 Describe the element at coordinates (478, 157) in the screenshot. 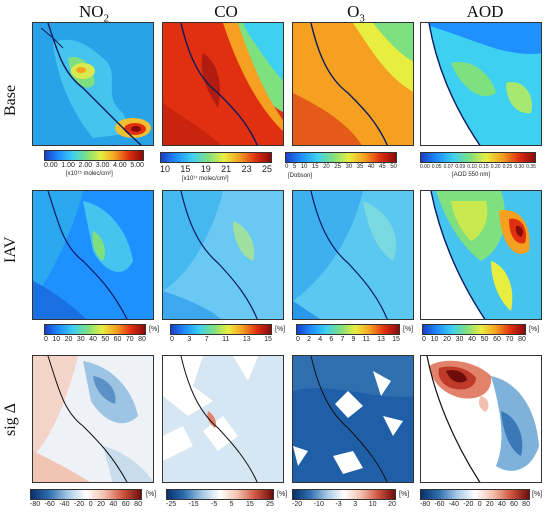

I see `colorbar-base-aod` at that location.